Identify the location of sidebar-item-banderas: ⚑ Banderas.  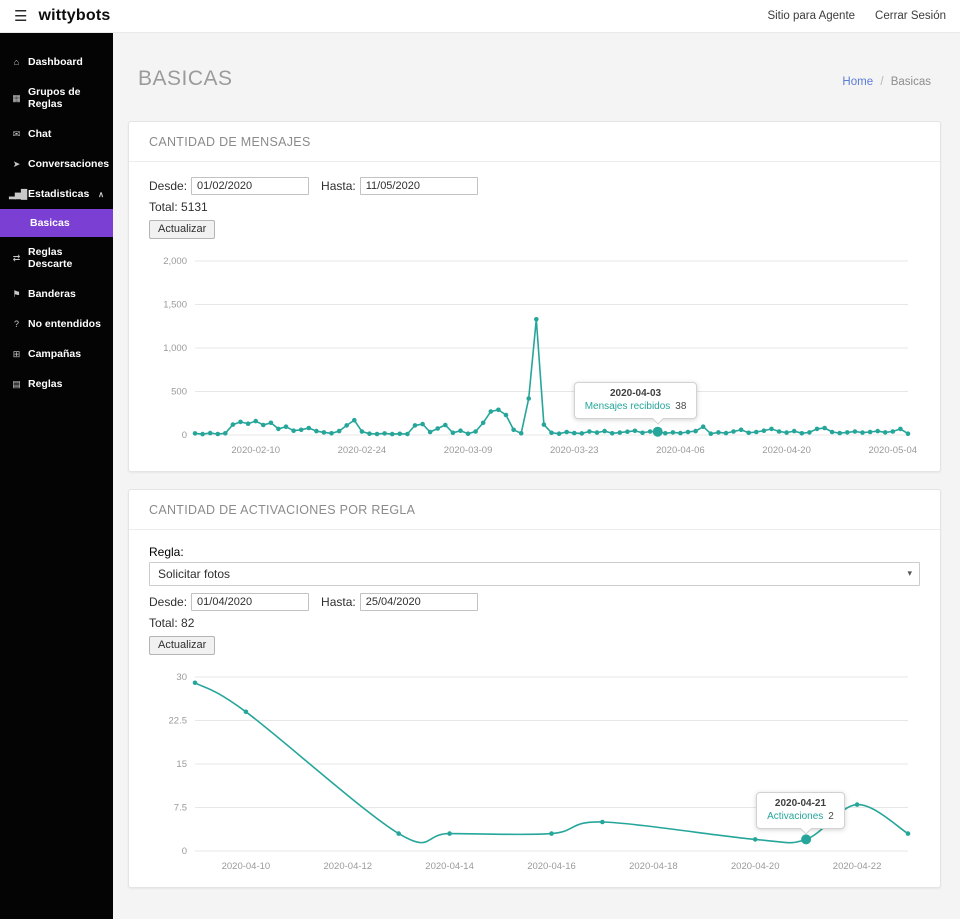
(56, 294).